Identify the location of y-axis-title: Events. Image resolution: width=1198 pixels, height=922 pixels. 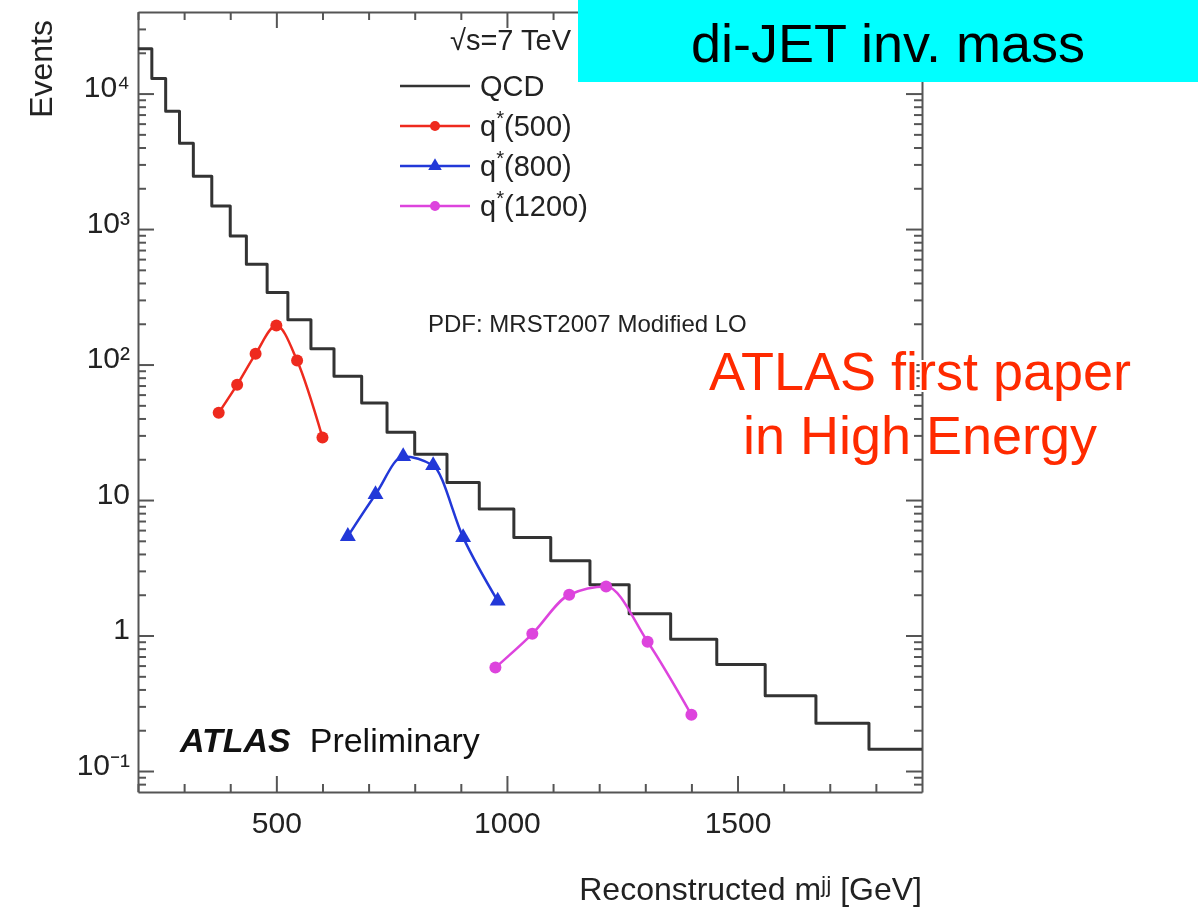
(41, 69).